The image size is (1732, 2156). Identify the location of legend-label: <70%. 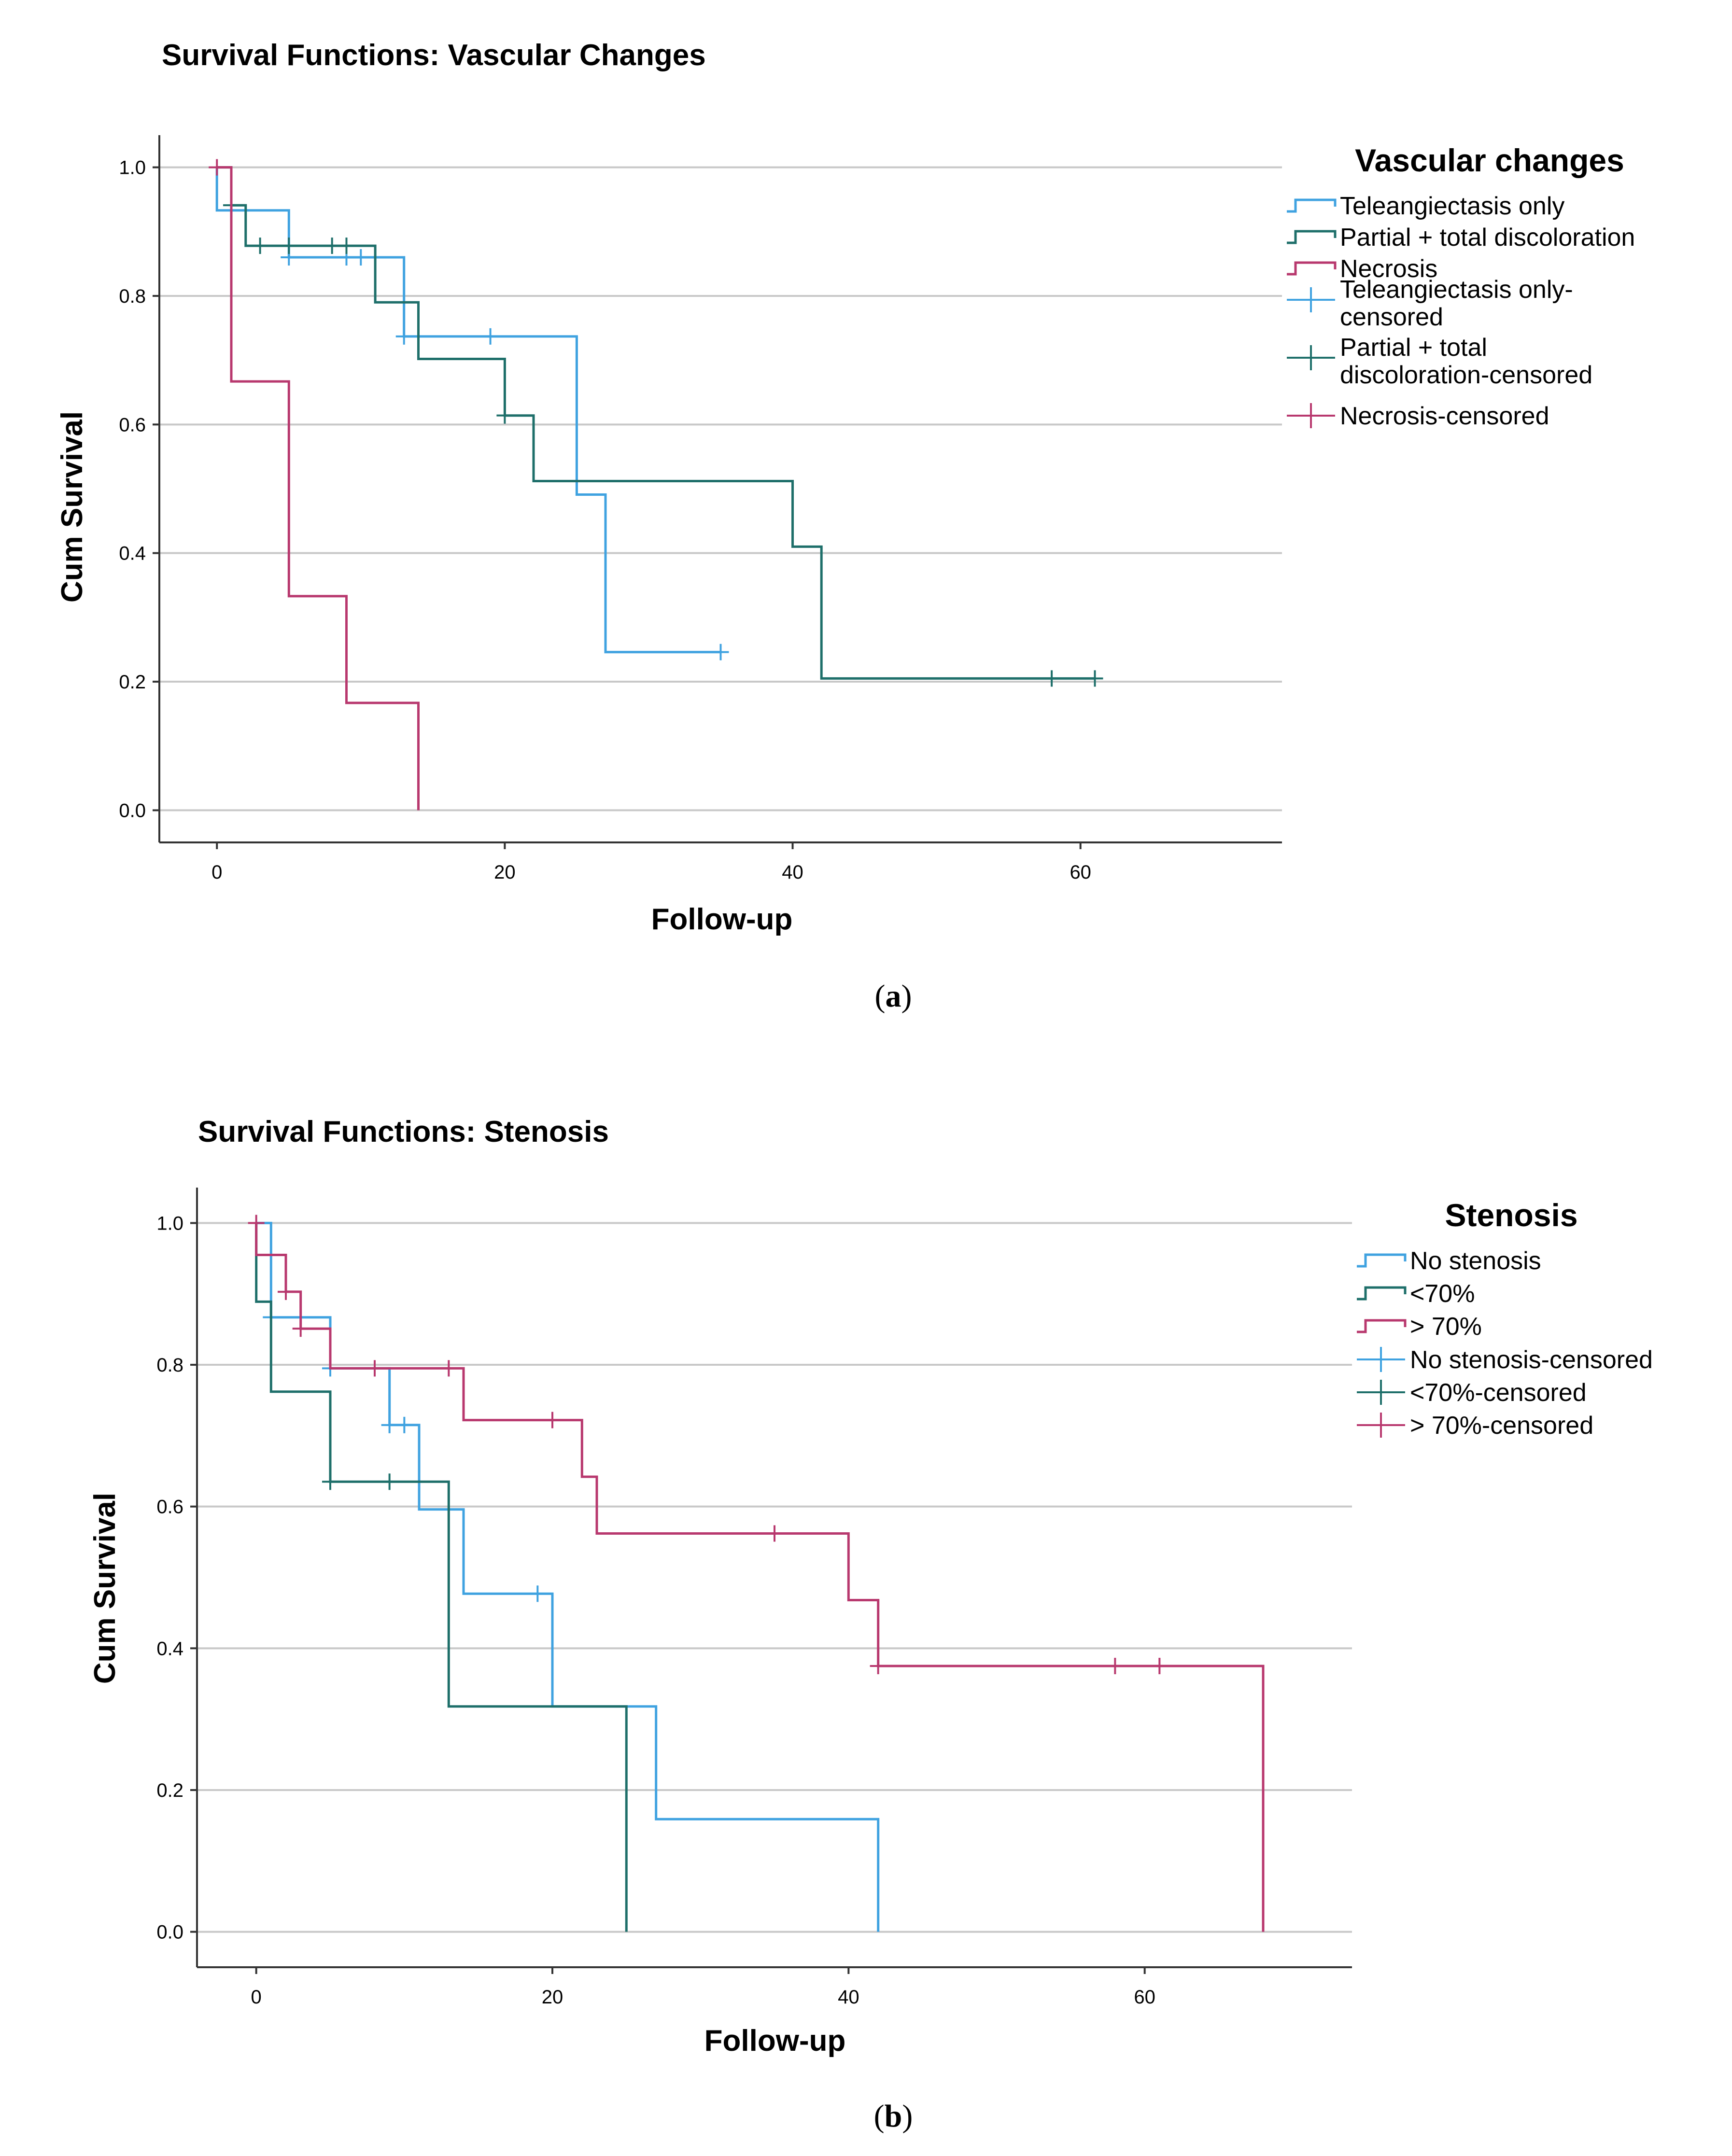
(1442, 1294).